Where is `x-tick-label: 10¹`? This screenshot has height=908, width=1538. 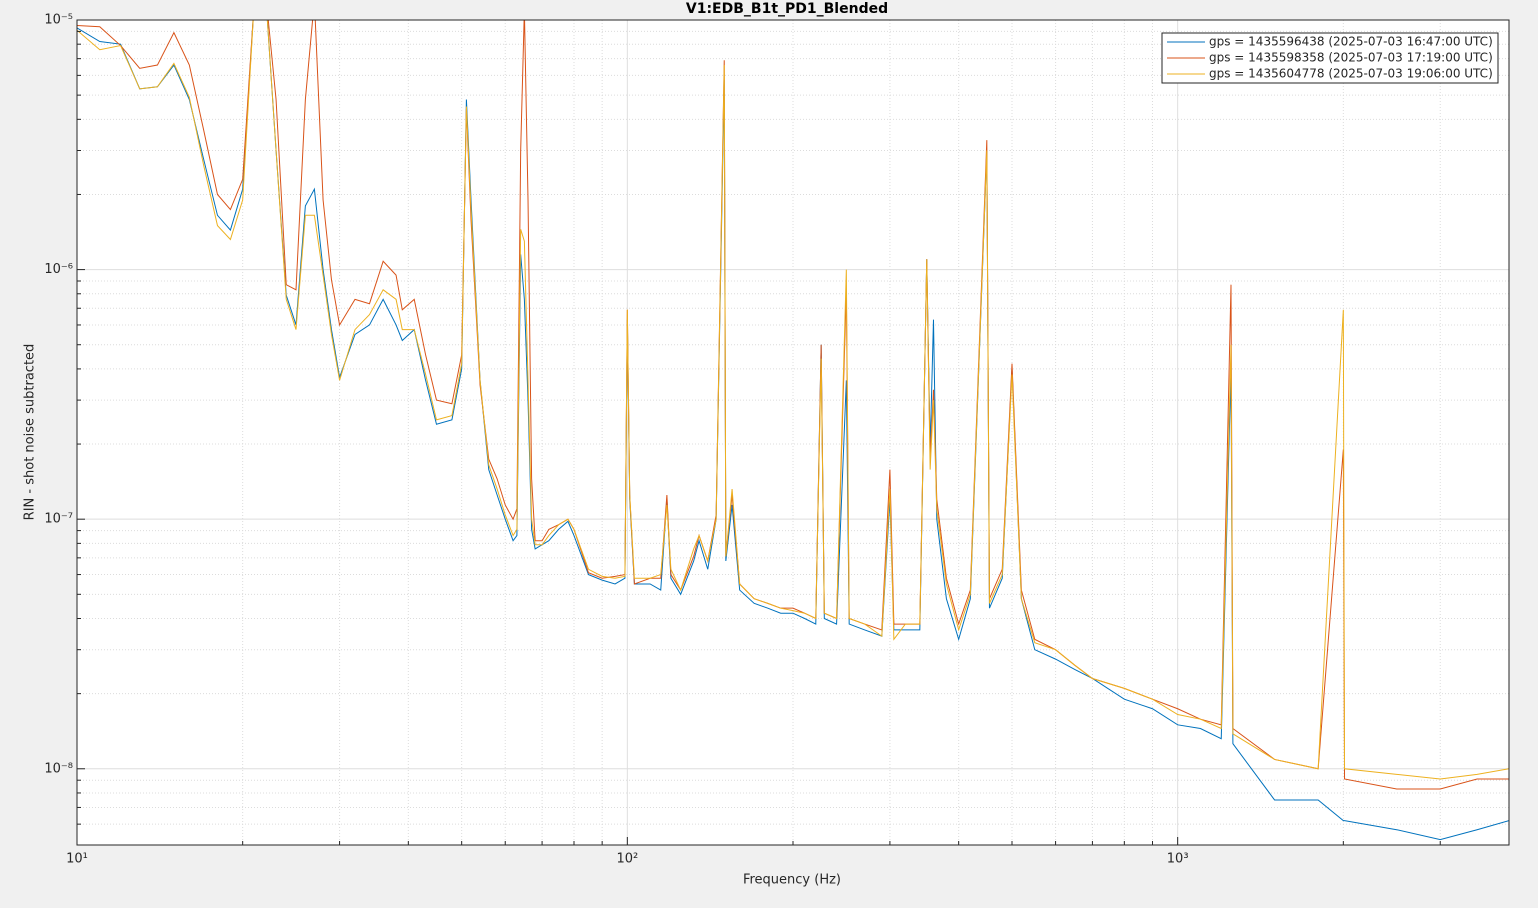
x-tick-label: 10¹ is located at coordinates (77, 859).